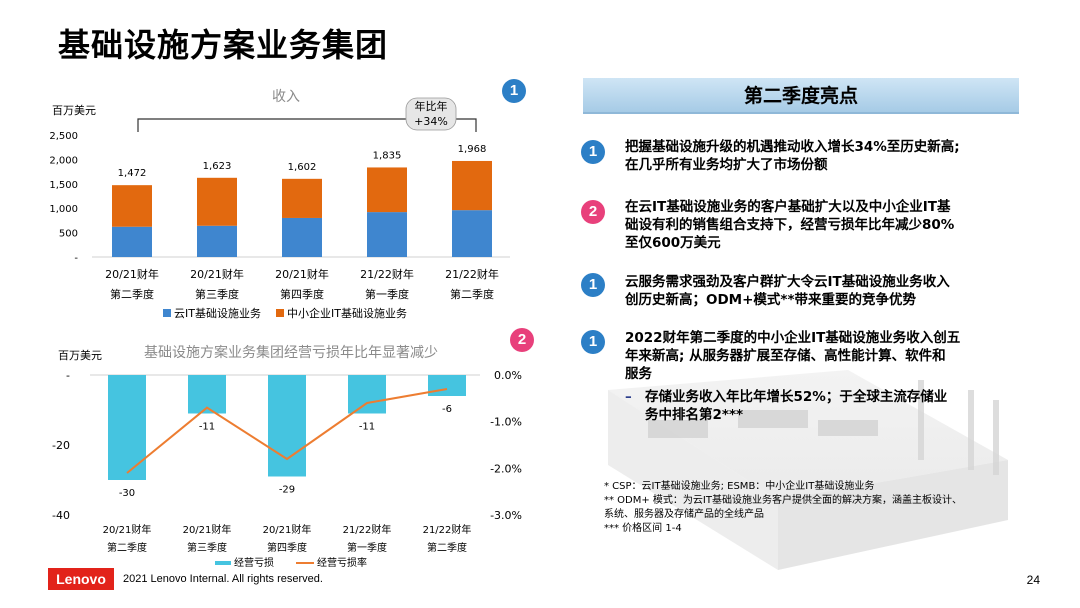 This screenshot has width=1080, height=608. Describe the element at coordinates (302, 294) in the screenshot. I see `chart1-x-tick-label: 第四季度` at that location.